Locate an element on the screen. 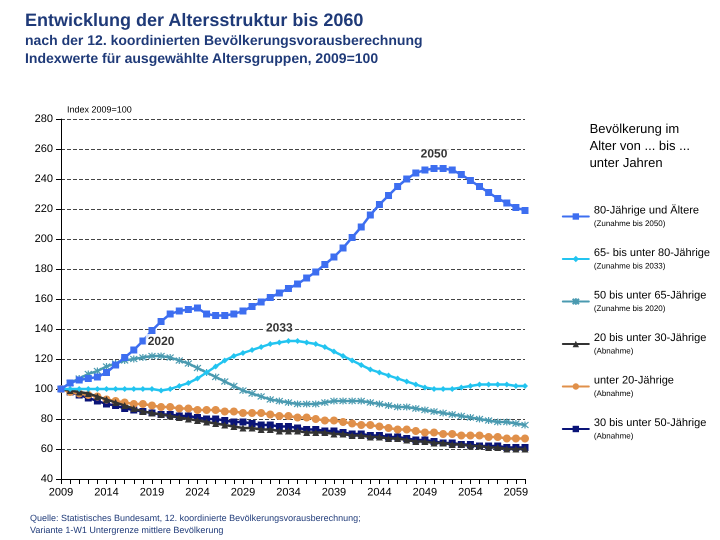  y-tick-label: 260 is located at coordinates (43, 149).